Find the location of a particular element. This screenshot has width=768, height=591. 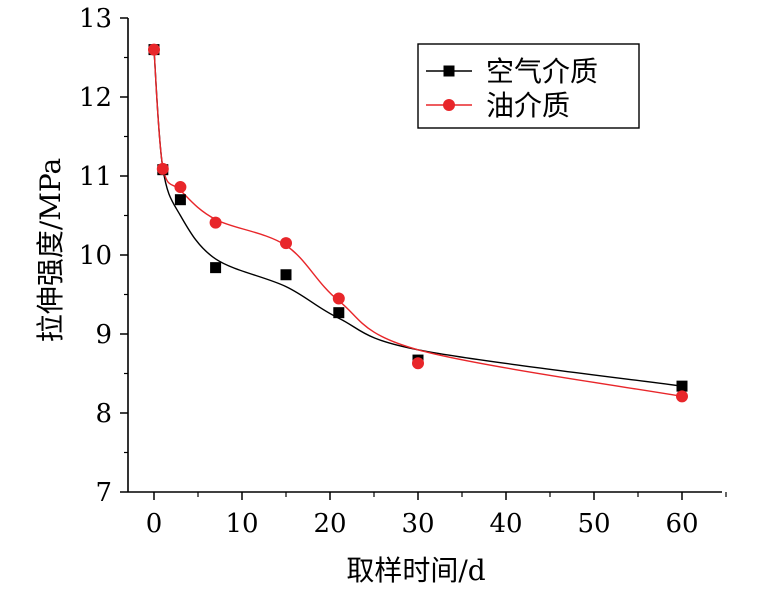

legend-marker-circle is located at coordinates (449, 105).